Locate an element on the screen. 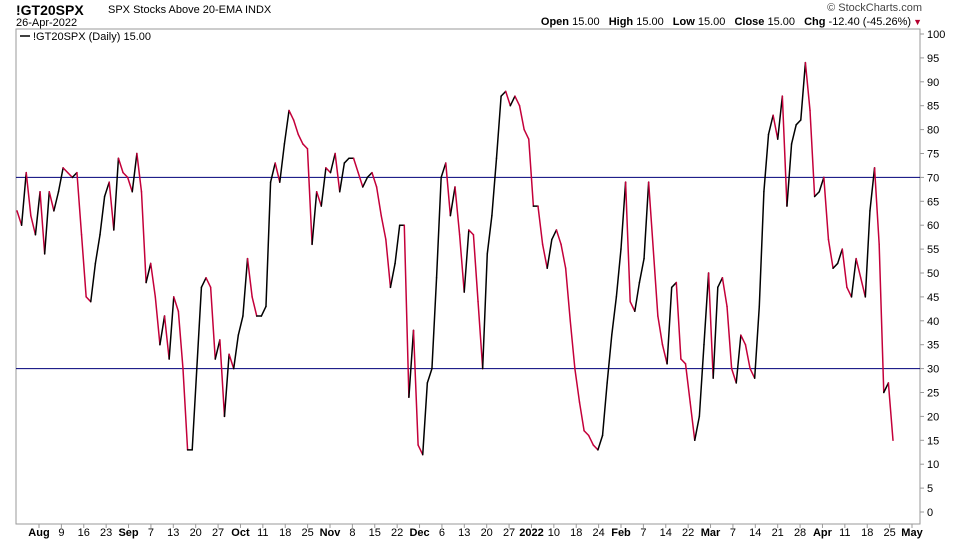 Image resolution: width=960 pixels, height=540 pixels. y-tick-label: 85 is located at coordinates (933, 107).